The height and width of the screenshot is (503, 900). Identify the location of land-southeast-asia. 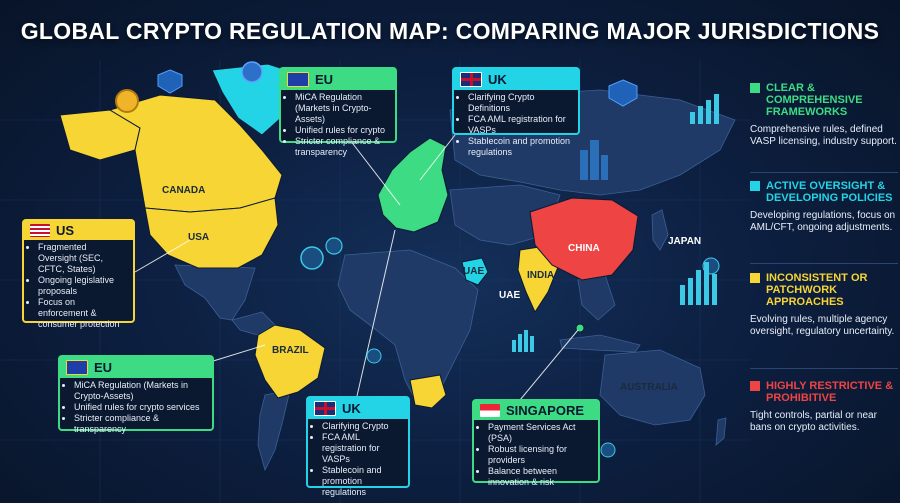
(596, 297).